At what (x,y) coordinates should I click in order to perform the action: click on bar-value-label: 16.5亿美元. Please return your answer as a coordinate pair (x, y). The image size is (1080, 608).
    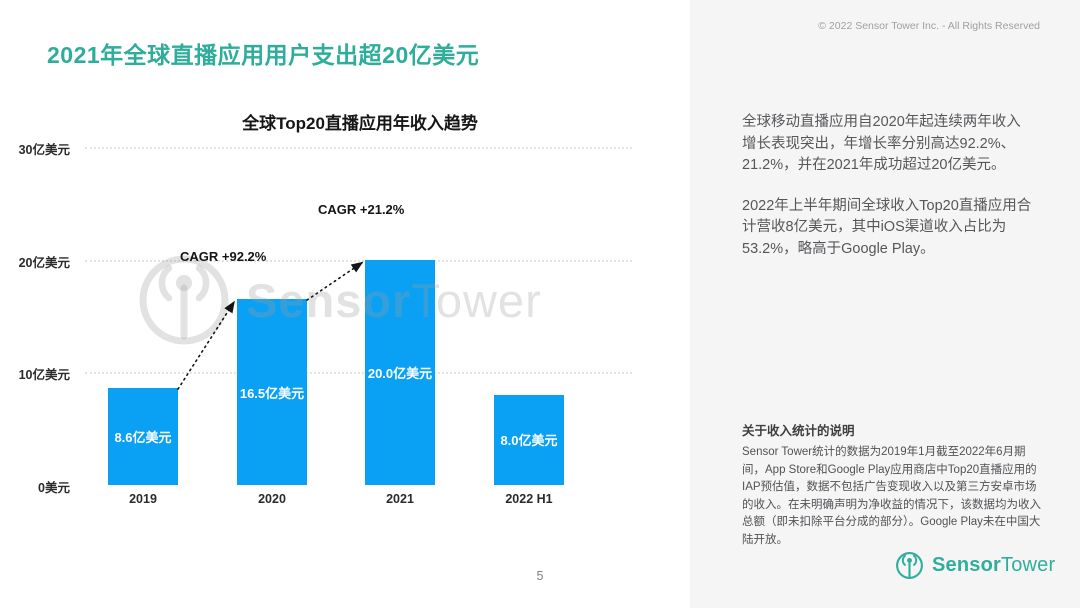
    Looking at the image, I should click on (272, 393).